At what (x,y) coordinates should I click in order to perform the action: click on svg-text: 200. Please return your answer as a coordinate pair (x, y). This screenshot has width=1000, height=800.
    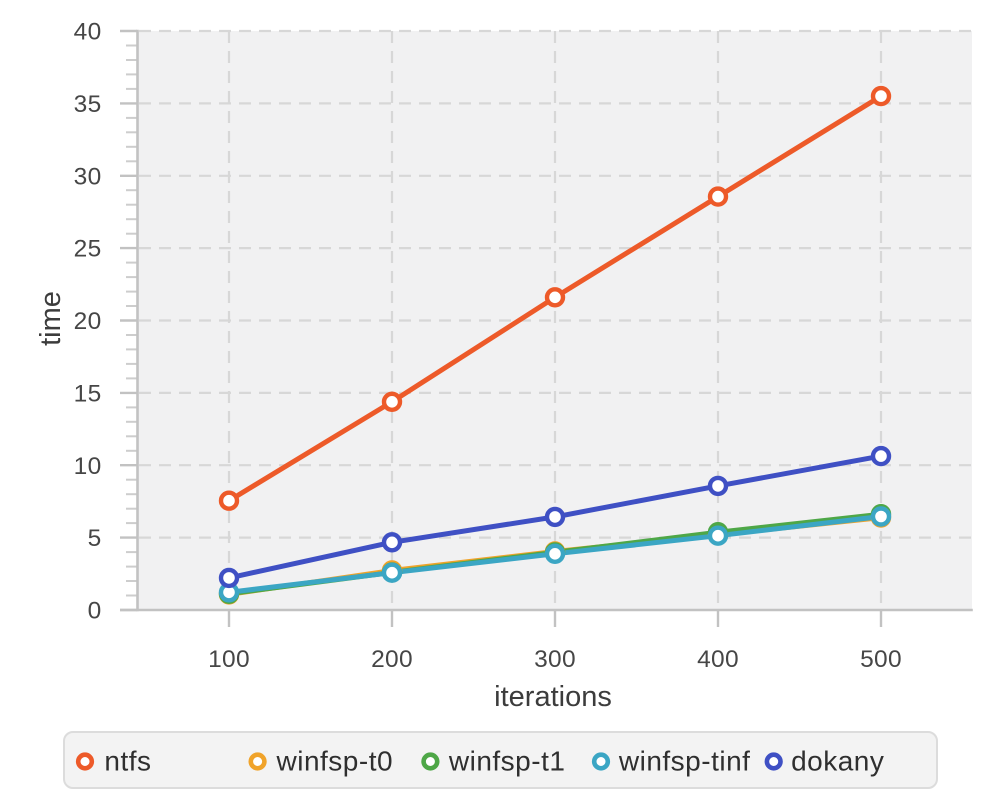
    Looking at the image, I should click on (392, 659).